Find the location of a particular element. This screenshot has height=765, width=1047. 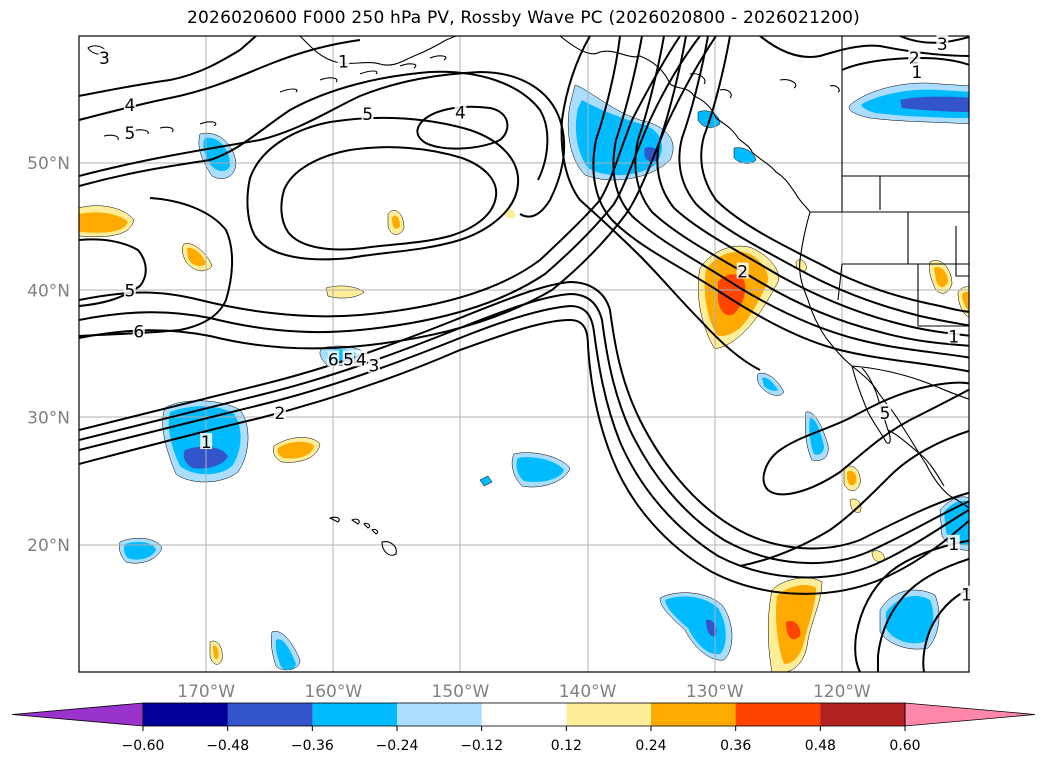

colorbar-tick-label: 0.24 is located at coordinates (650, 746).